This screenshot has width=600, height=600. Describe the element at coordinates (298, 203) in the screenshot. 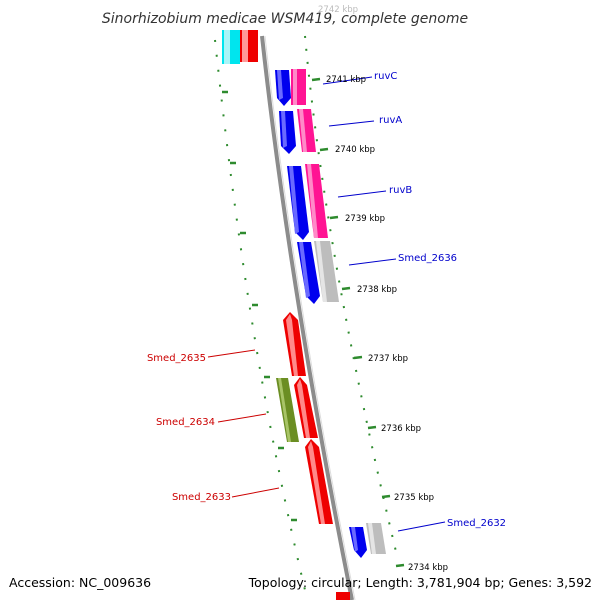

I see `gene-ruvB-arrow` at that location.